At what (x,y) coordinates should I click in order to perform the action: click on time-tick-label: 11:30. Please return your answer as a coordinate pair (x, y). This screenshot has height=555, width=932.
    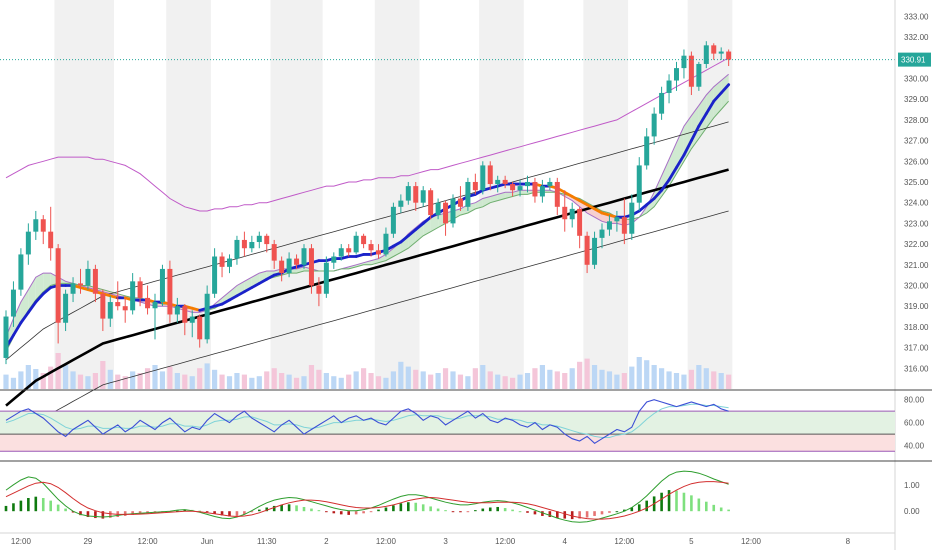
    Looking at the image, I should click on (267, 541).